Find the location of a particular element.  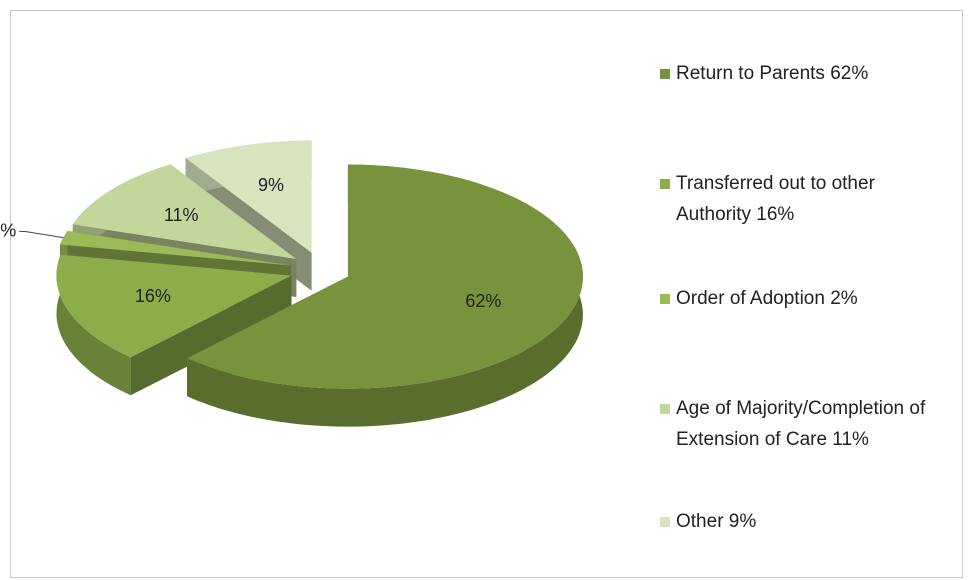

legend-label: Transferred out to other Authority 16% is located at coordinates (775, 199).